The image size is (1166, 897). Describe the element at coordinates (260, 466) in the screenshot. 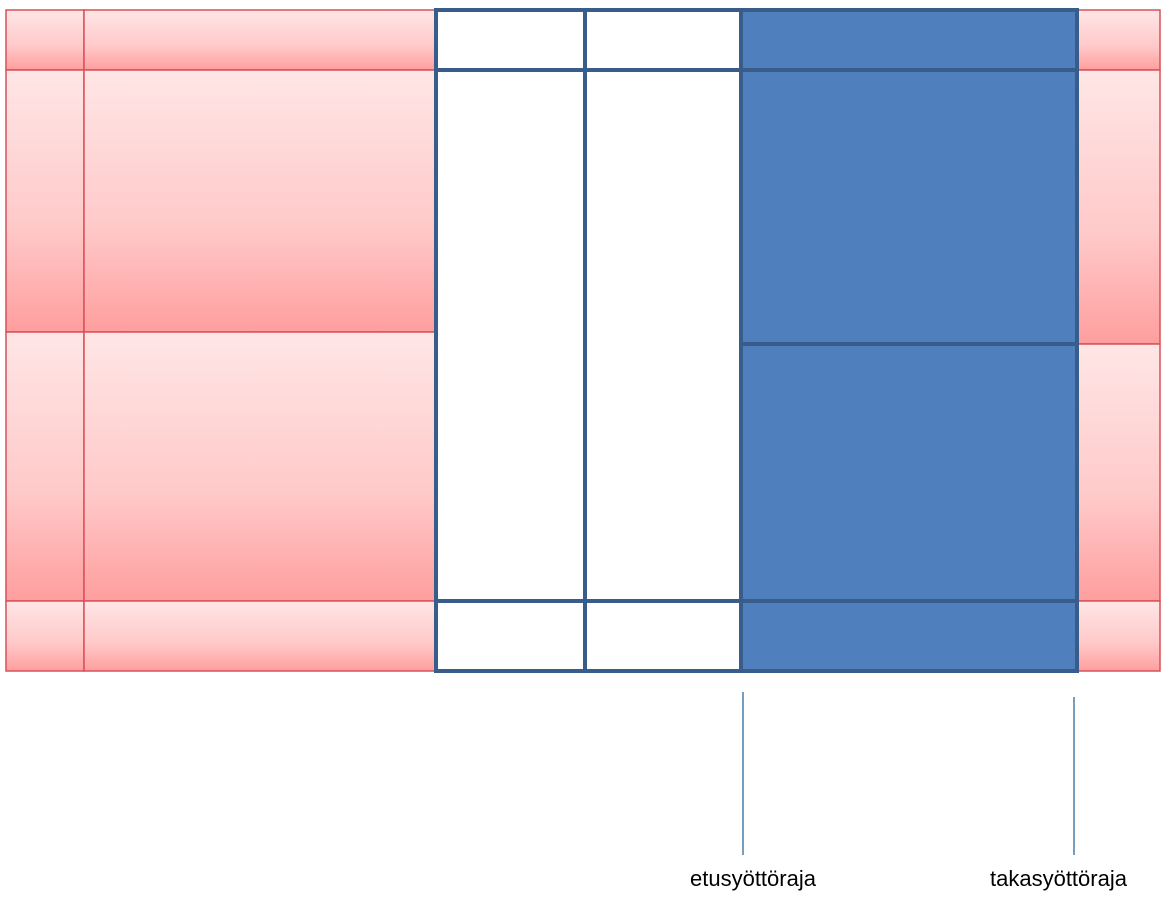

I see `left-lower-service-court` at that location.